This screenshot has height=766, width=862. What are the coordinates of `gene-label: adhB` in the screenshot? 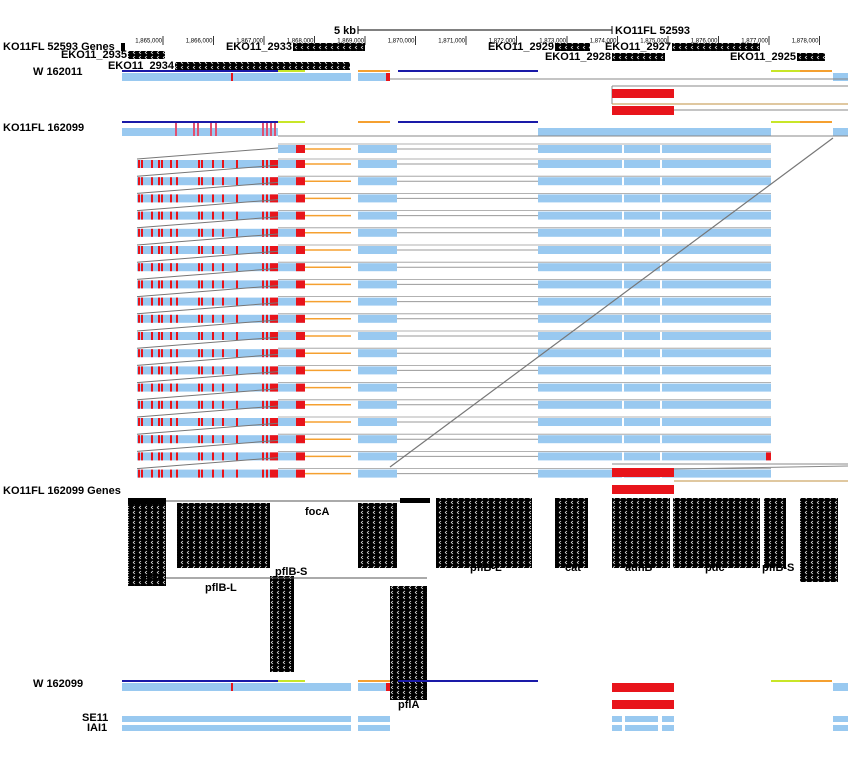 It's located at (639, 568).